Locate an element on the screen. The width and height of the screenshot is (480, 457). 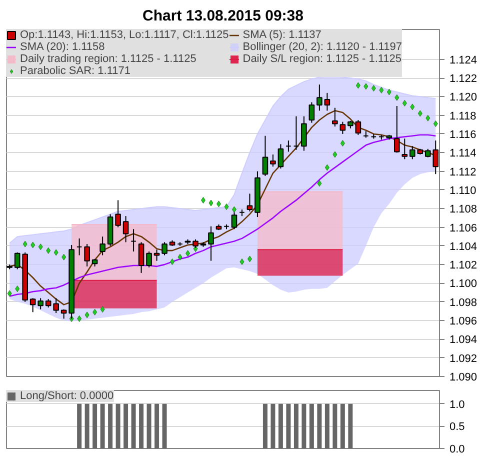
y-tick-label: 1.102 is located at coordinates (464, 266).